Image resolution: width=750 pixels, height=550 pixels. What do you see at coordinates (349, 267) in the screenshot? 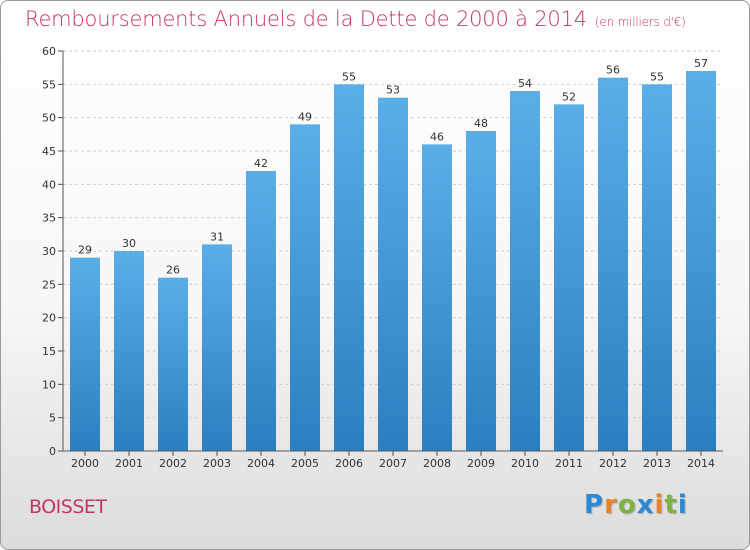
I see `bar-2006` at bounding box center [349, 267].